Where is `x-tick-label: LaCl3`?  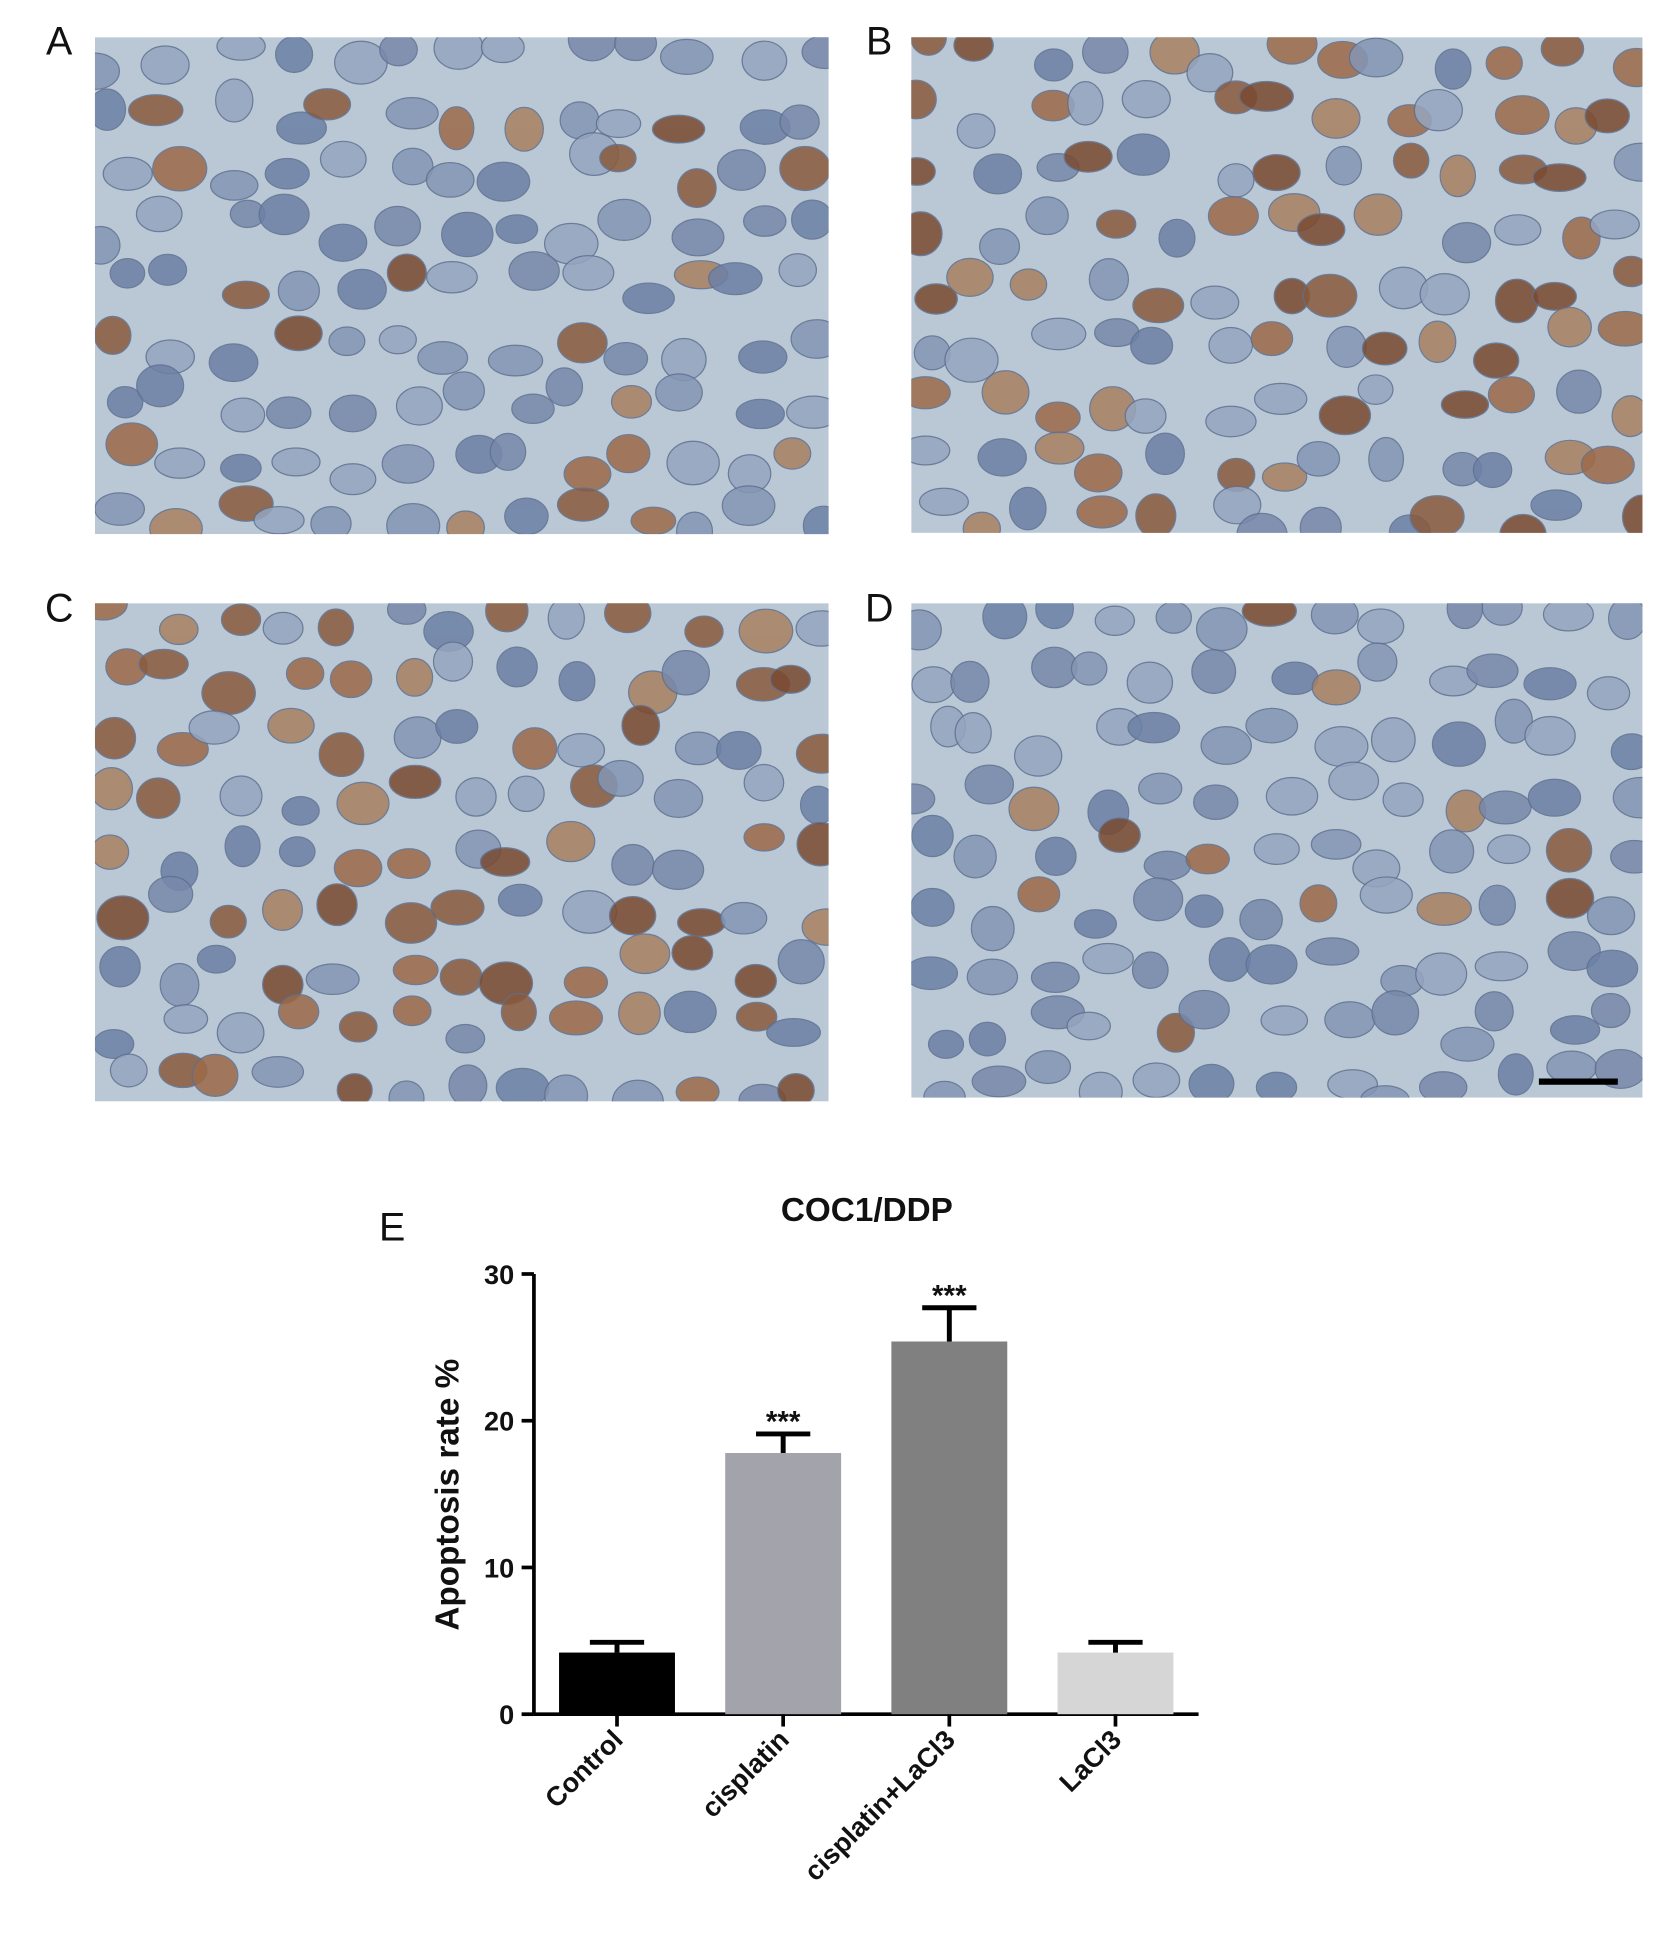 x-tick-label: LaCl3 is located at coordinates (1090, 1761).